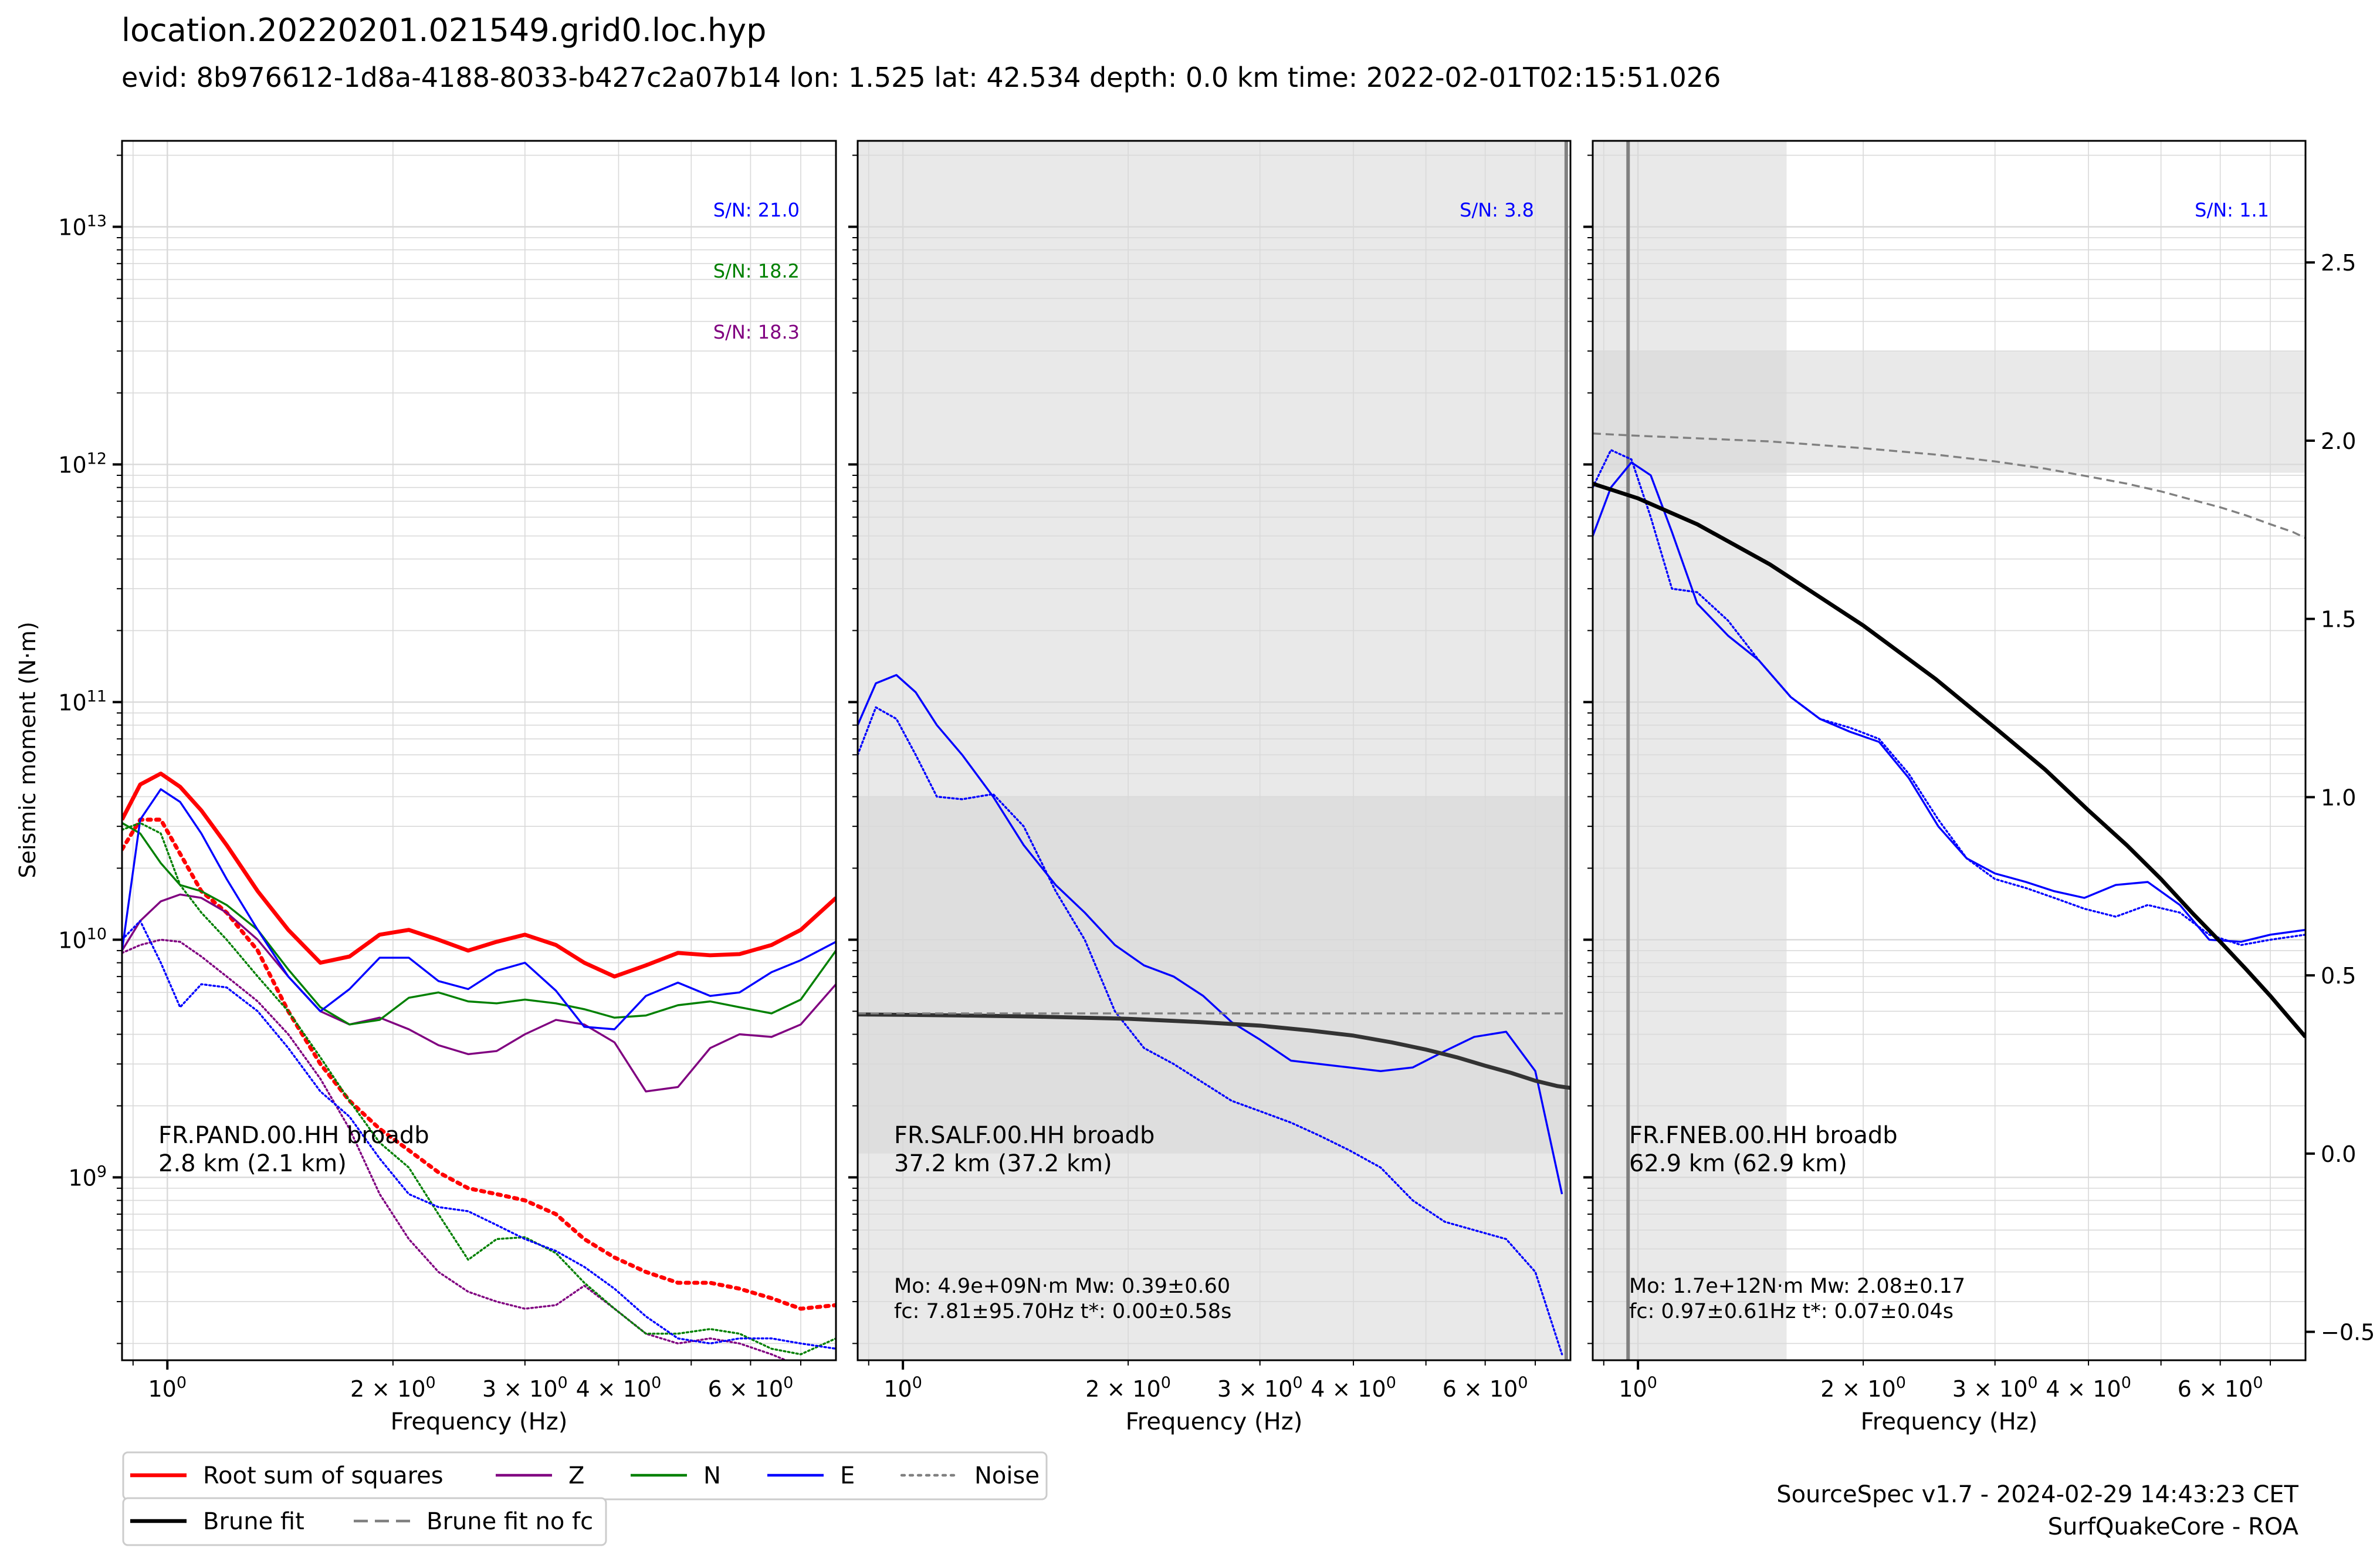 The height and width of the screenshot is (1558, 2380). What do you see at coordinates (1738, 1163) in the screenshot?
I see `distance-label: 62.9 km (62.9 km)` at bounding box center [1738, 1163].